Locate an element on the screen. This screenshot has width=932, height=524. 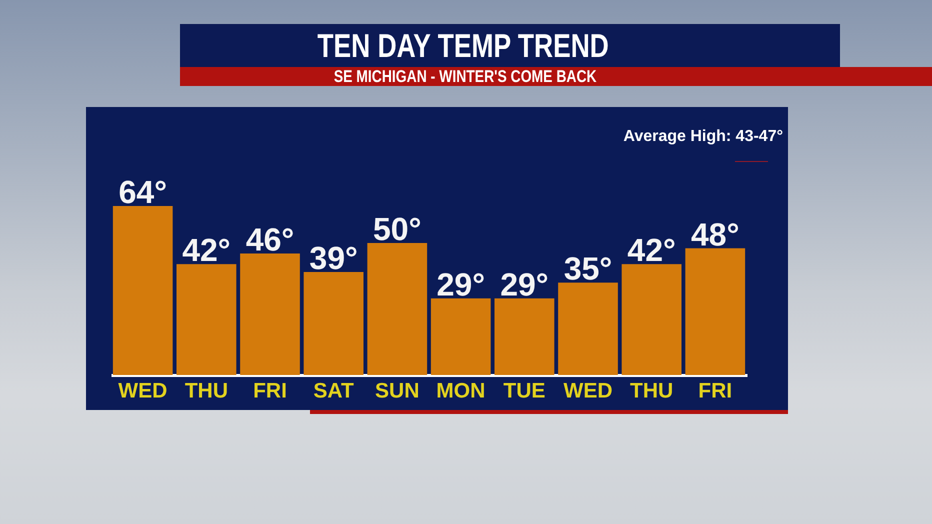
data-label: 39° is located at coordinates (333, 258).